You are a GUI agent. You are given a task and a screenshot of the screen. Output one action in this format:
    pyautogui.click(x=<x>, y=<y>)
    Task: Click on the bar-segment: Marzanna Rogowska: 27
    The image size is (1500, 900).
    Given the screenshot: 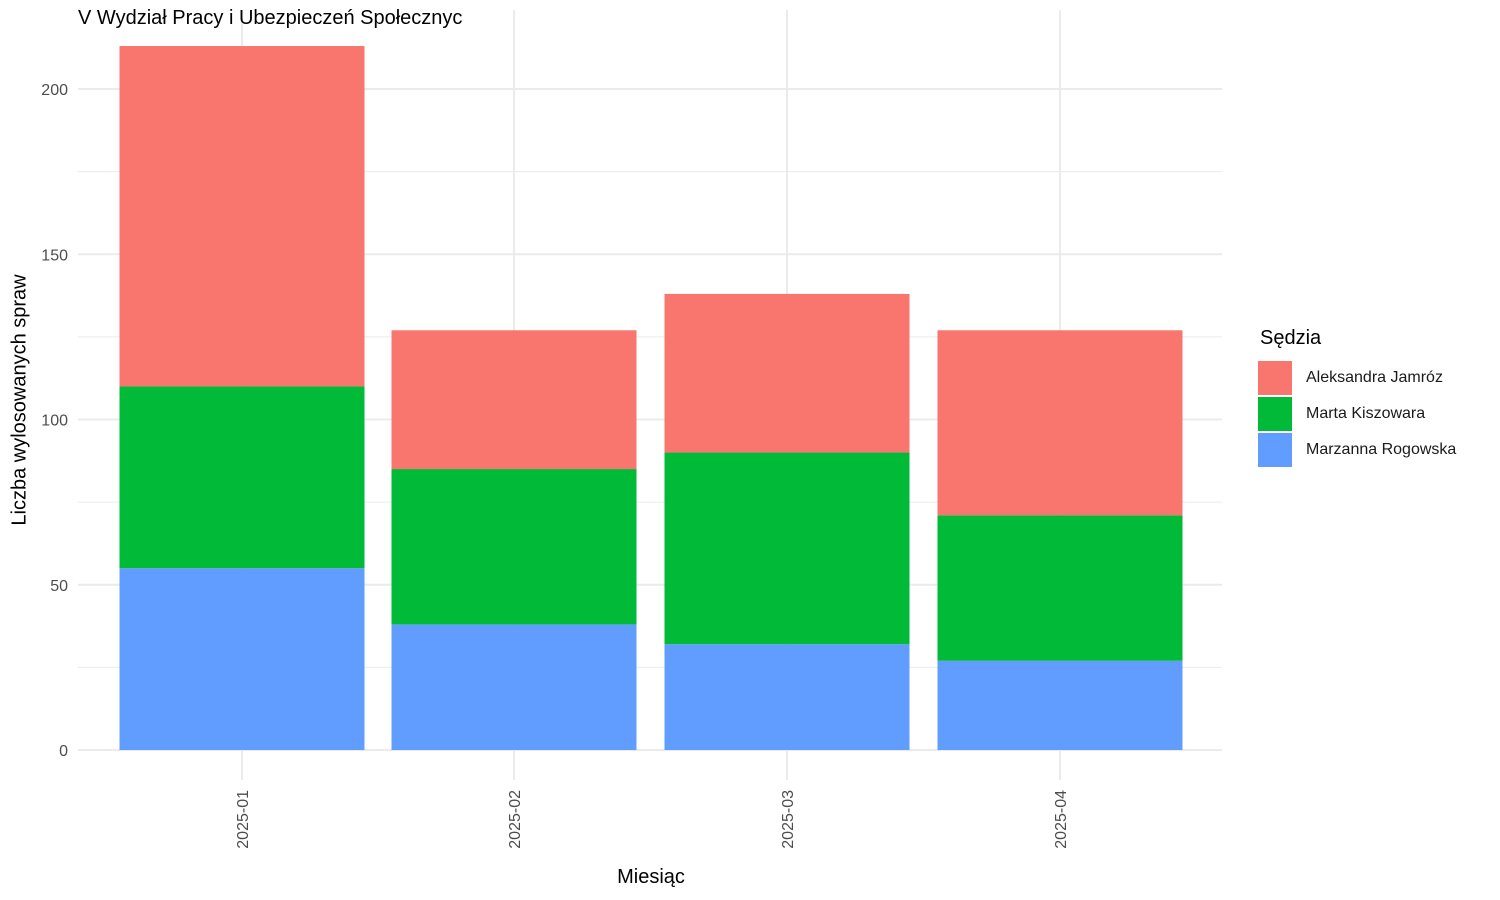 What is the action you would take?
    pyautogui.click(x=1060, y=705)
    